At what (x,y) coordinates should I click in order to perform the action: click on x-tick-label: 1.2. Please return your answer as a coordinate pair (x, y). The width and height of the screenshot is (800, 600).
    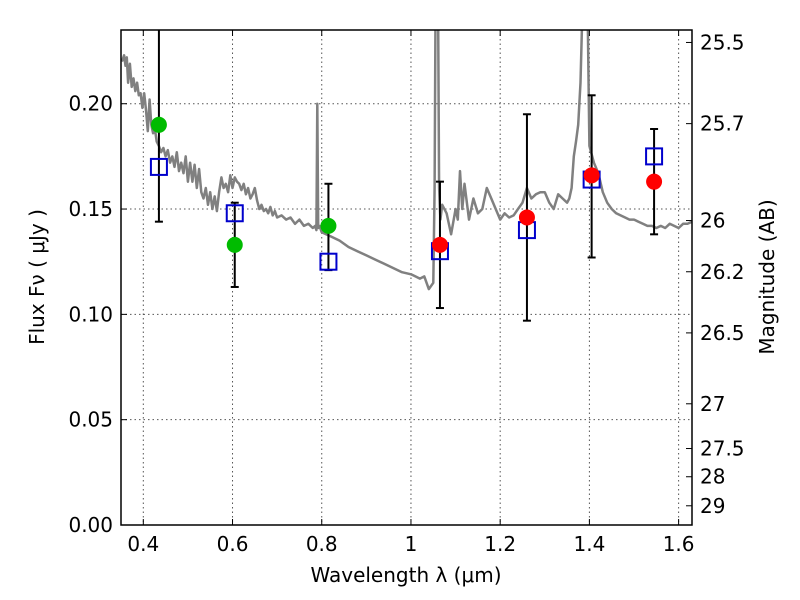
    Looking at the image, I should click on (500, 544).